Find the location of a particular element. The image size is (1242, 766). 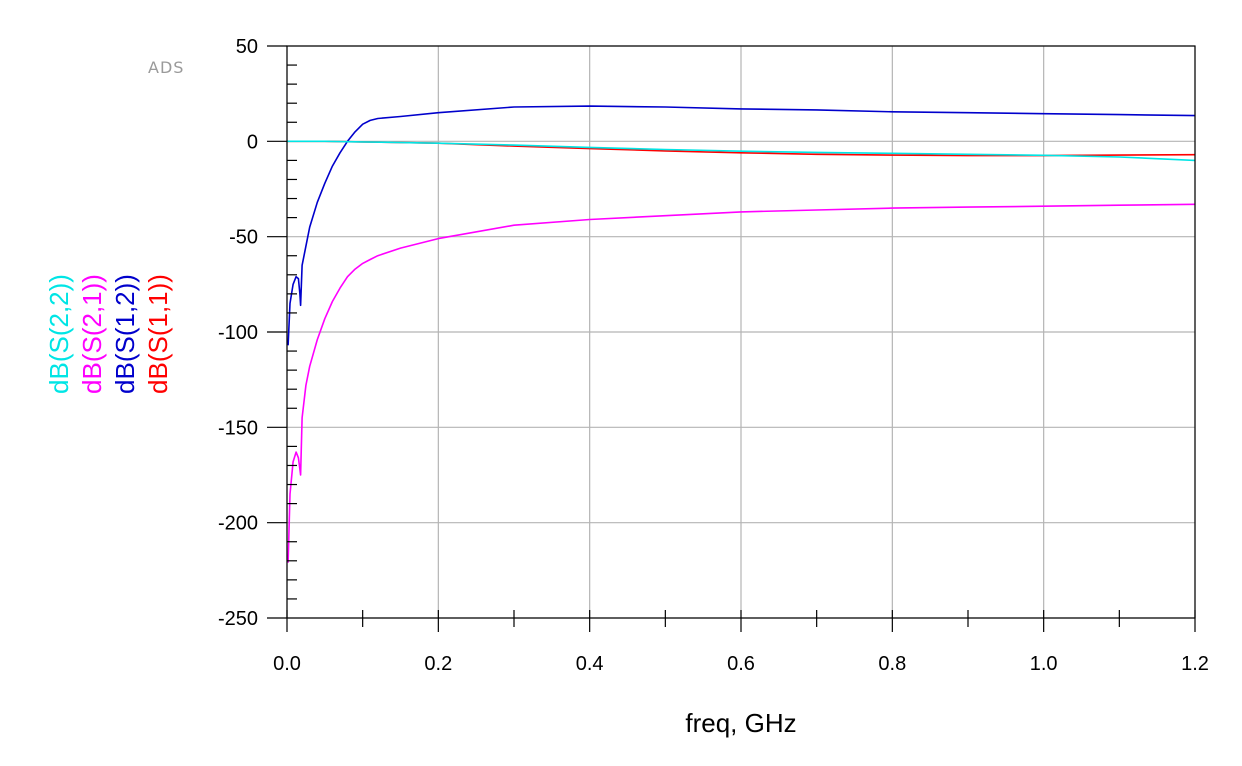

legend-entry: dB(S(2,1)) is located at coordinates (92, 334).